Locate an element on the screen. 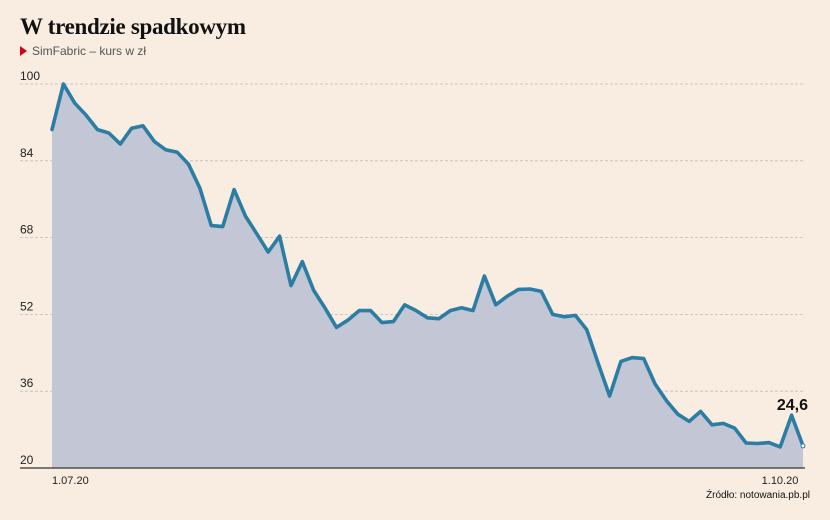  y-tick-label: 20 is located at coordinates (27, 460).